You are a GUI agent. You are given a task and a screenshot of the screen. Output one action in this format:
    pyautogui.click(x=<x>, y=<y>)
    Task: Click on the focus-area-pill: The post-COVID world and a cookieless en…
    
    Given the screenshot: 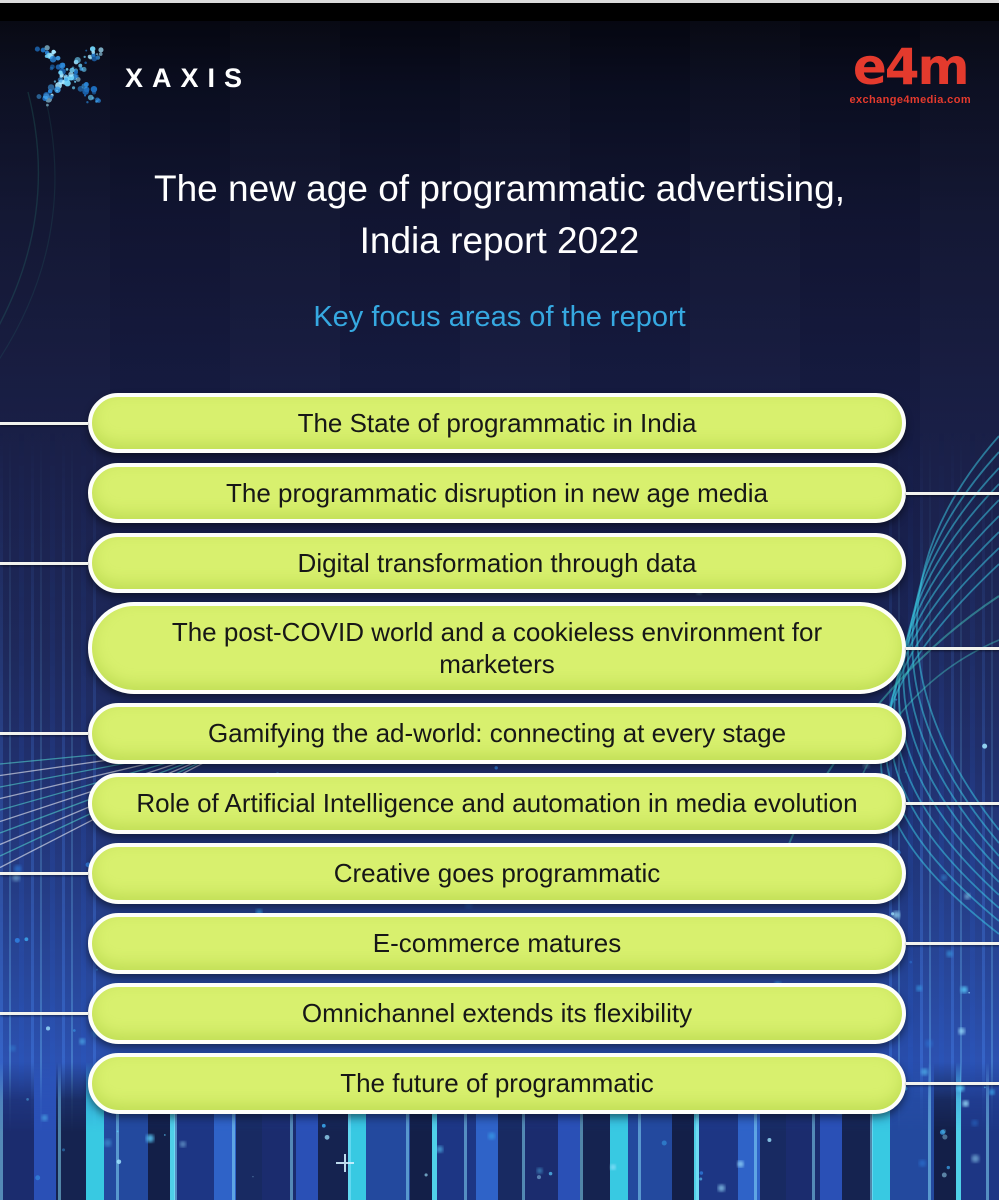 What is the action you would take?
    pyautogui.click(x=497, y=648)
    